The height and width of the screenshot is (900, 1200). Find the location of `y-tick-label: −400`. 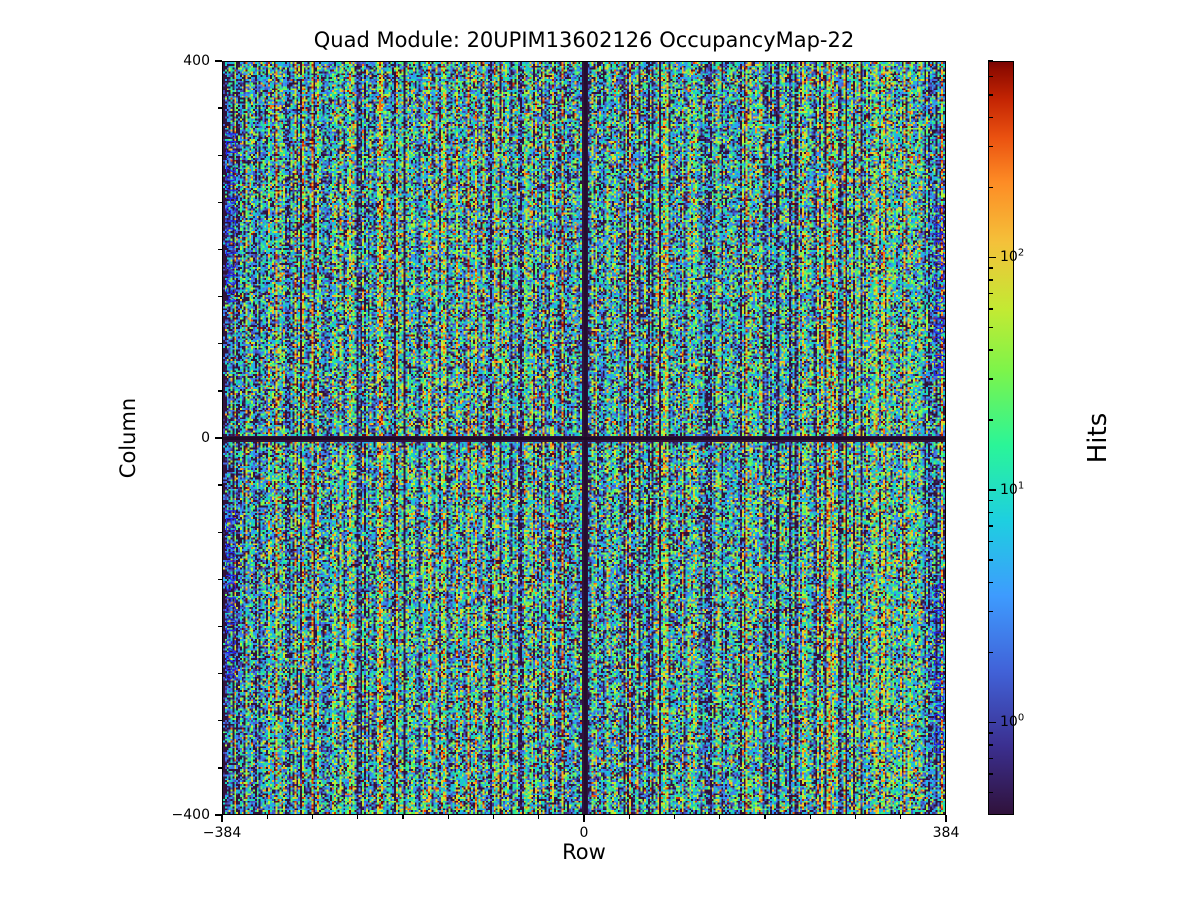

y-tick-label: −400 is located at coordinates (190, 815).